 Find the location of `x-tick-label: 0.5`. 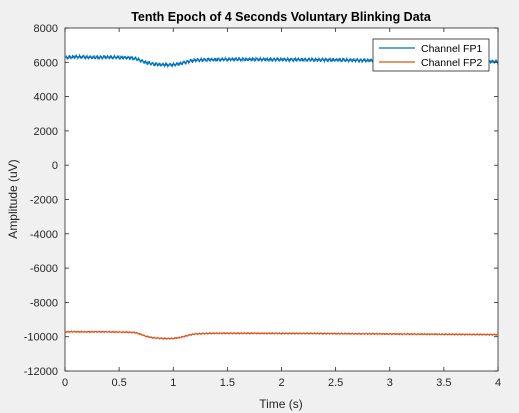

x-tick-label: 0.5 is located at coordinates (118, 383).